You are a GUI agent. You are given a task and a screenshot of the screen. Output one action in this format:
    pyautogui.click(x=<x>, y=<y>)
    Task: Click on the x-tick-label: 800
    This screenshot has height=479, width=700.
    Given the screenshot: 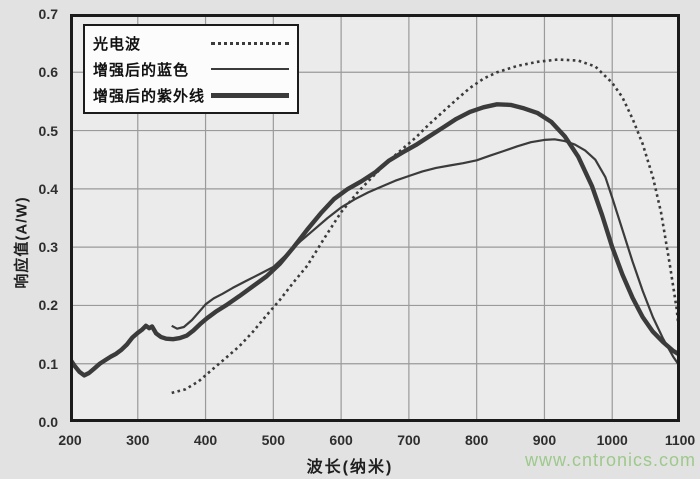 What is the action you would take?
    pyautogui.click(x=476, y=440)
    